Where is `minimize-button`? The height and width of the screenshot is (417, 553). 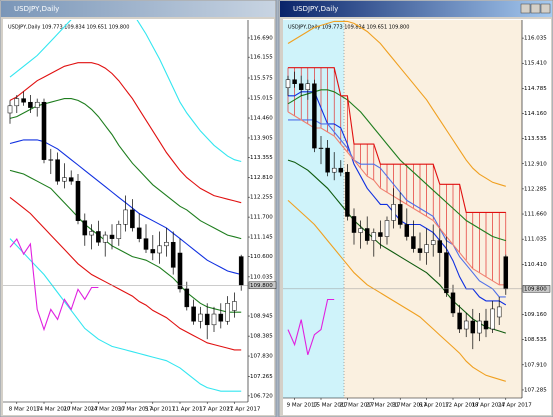 minimize-button is located at coordinates (525, 8).